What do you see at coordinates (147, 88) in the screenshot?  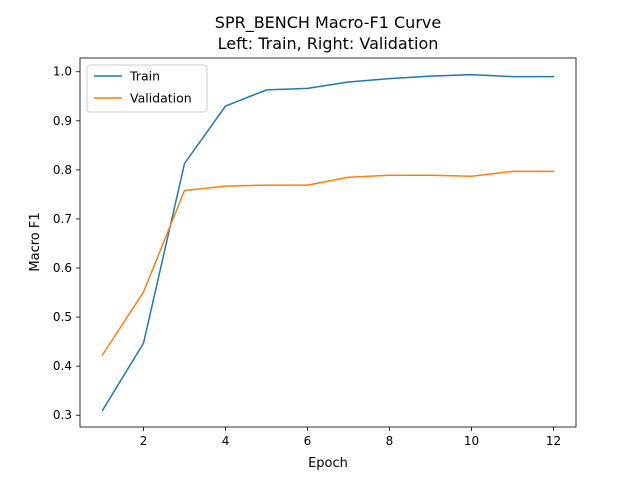 I see `legend: Train Validation` at bounding box center [147, 88].